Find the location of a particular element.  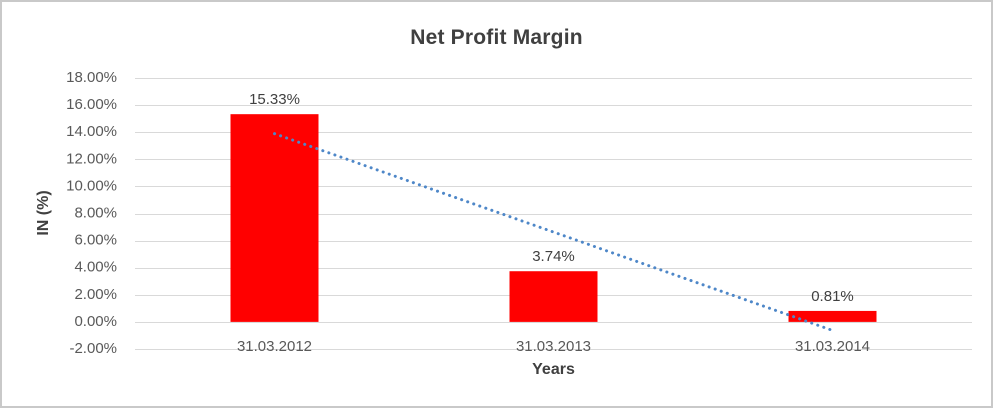

y-tick-label: 14.00% is located at coordinates (91, 131).